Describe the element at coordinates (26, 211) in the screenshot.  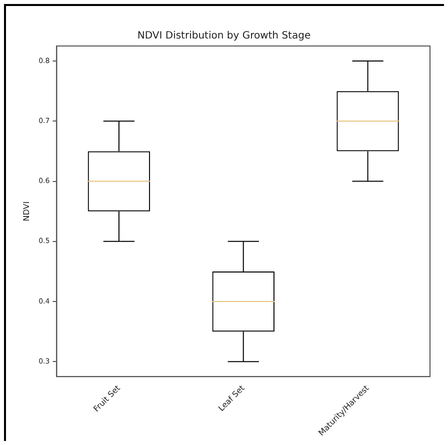
I see `y-axis-title: NDVI` at that location.